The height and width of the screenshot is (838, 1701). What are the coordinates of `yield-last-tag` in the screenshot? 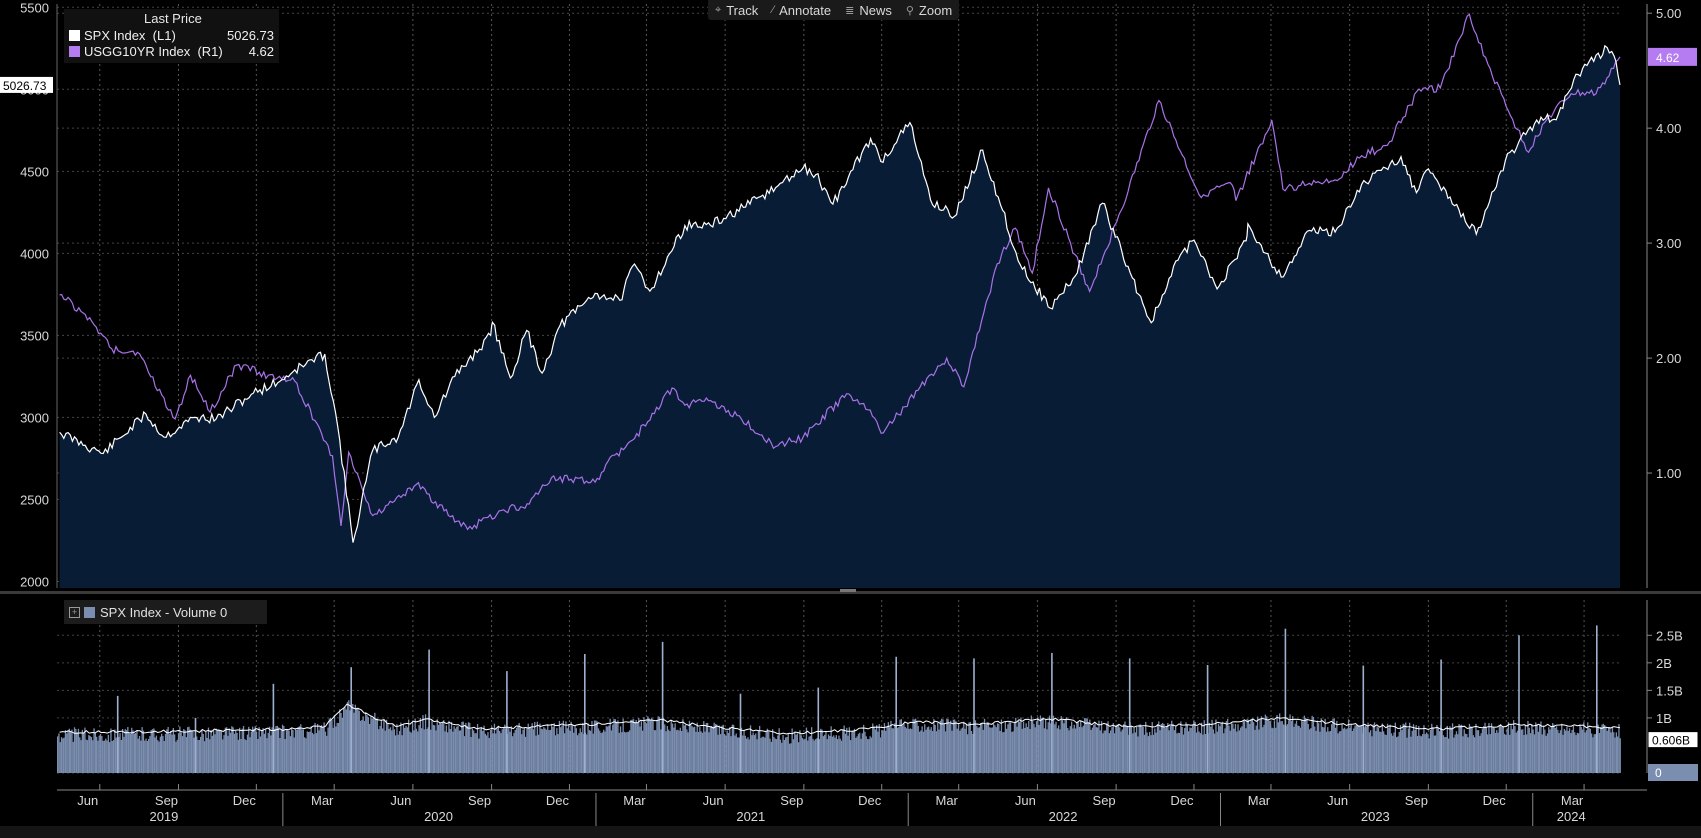 It's located at (1672, 56).